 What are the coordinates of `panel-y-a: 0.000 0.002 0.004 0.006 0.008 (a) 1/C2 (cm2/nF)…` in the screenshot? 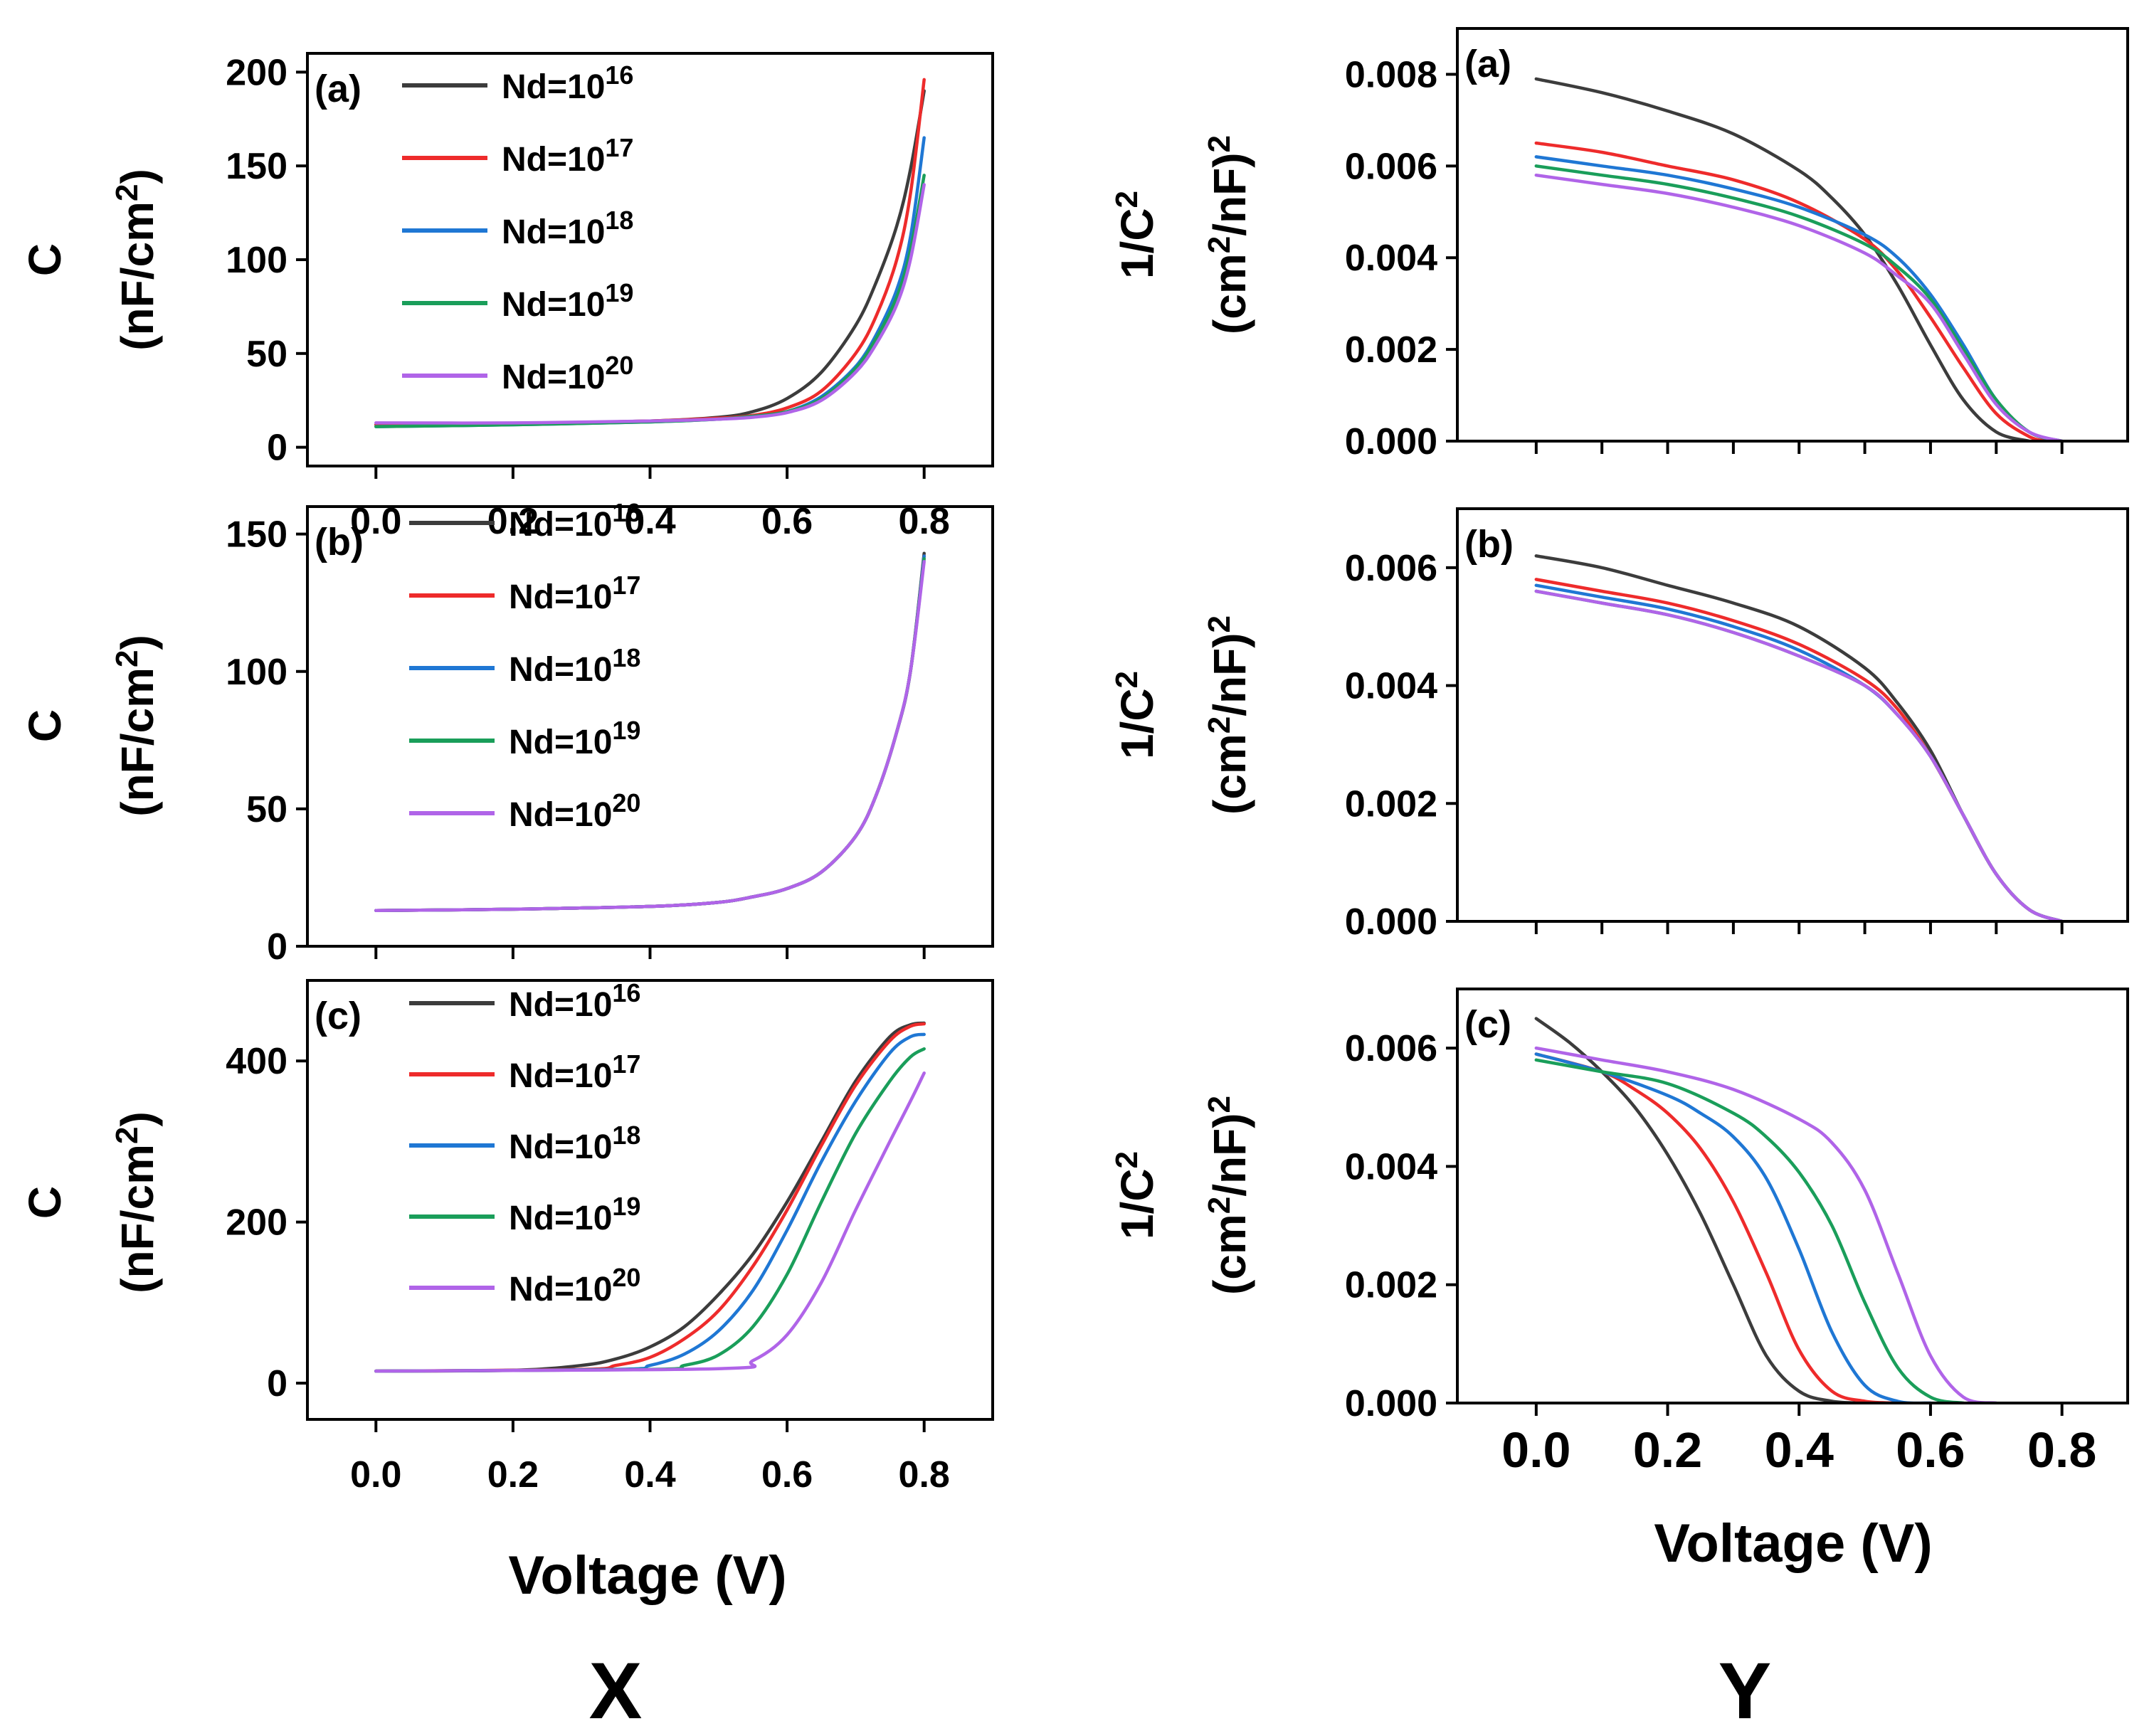 It's located at (1619, 245).